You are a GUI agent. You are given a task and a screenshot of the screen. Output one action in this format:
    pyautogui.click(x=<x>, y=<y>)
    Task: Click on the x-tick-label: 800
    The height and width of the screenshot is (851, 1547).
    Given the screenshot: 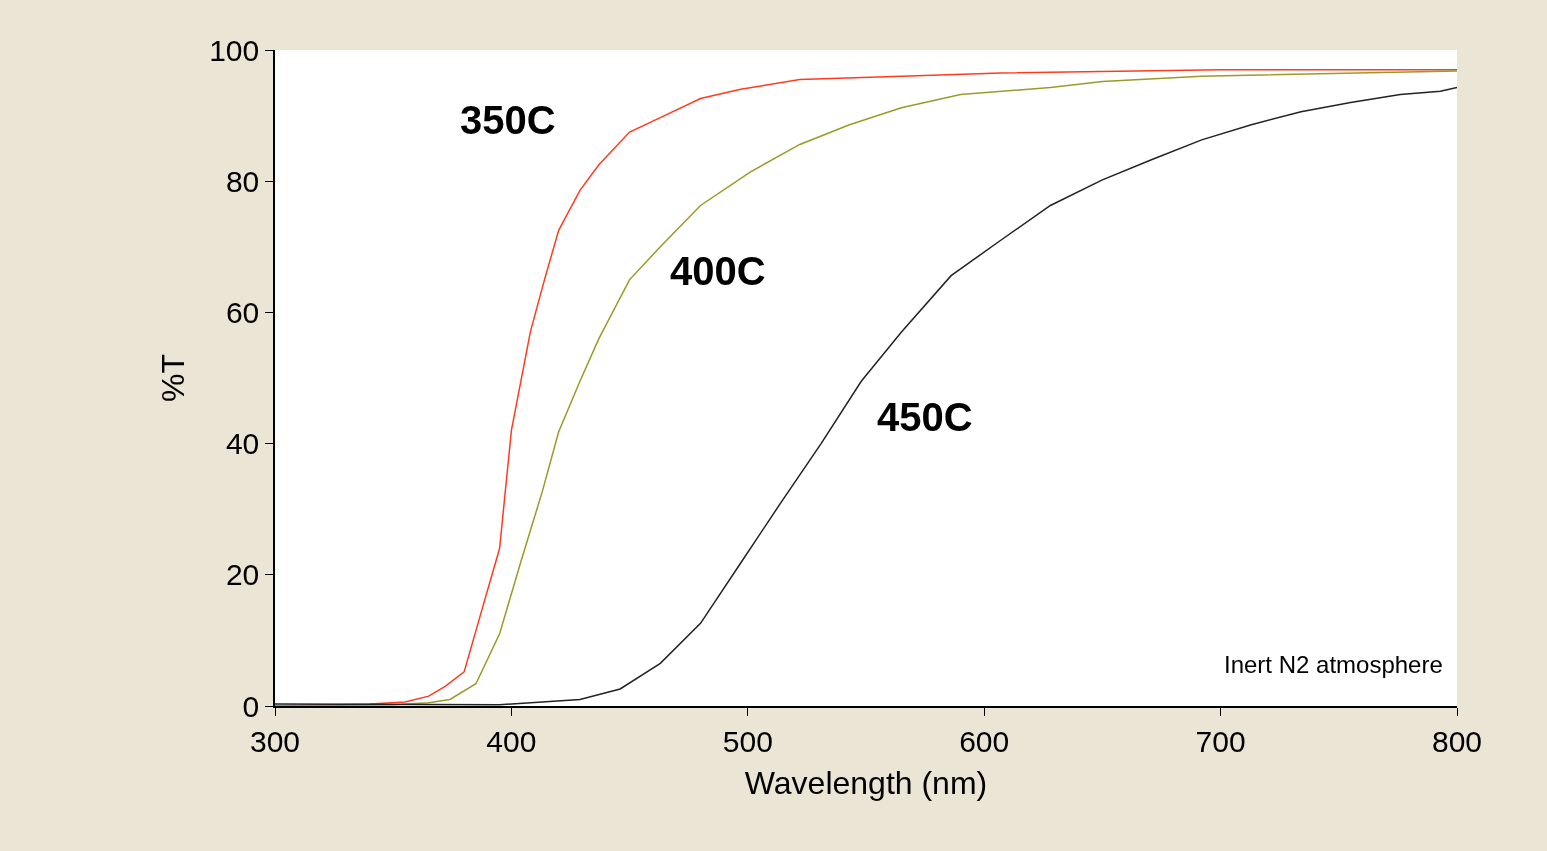 What is the action you would take?
    pyautogui.click(x=1457, y=741)
    